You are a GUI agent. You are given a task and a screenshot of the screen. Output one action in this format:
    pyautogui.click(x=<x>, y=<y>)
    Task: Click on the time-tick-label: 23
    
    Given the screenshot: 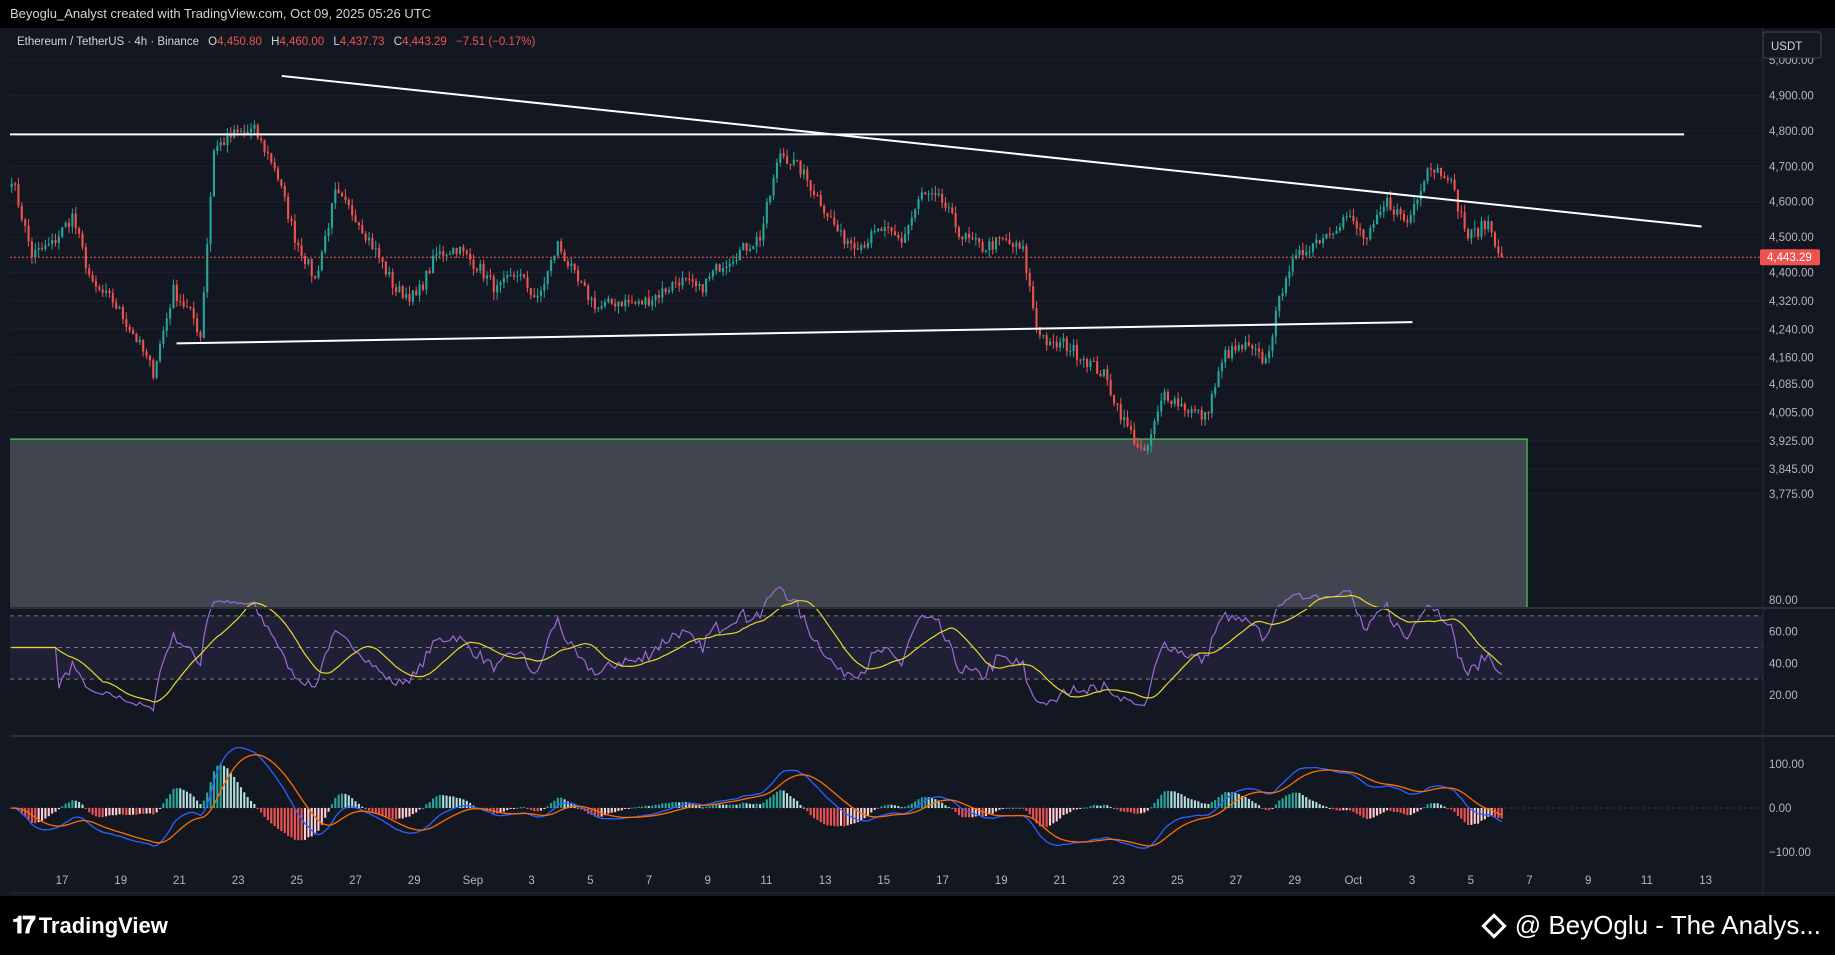 What is the action you would take?
    pyautogui.click(x=238, y=881)
    